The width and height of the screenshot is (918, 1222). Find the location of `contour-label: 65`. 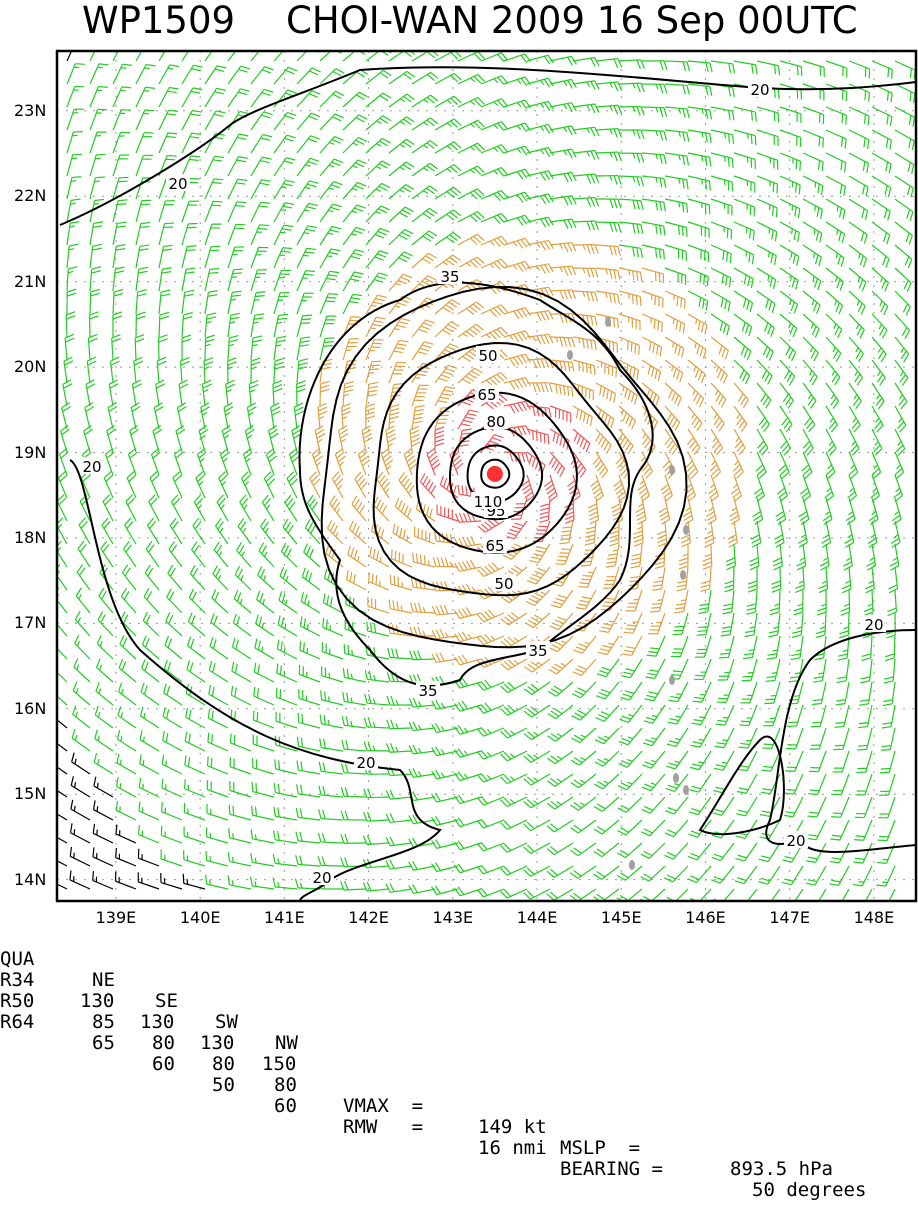

contour-label: 65 is located at coordinates (486, 395).